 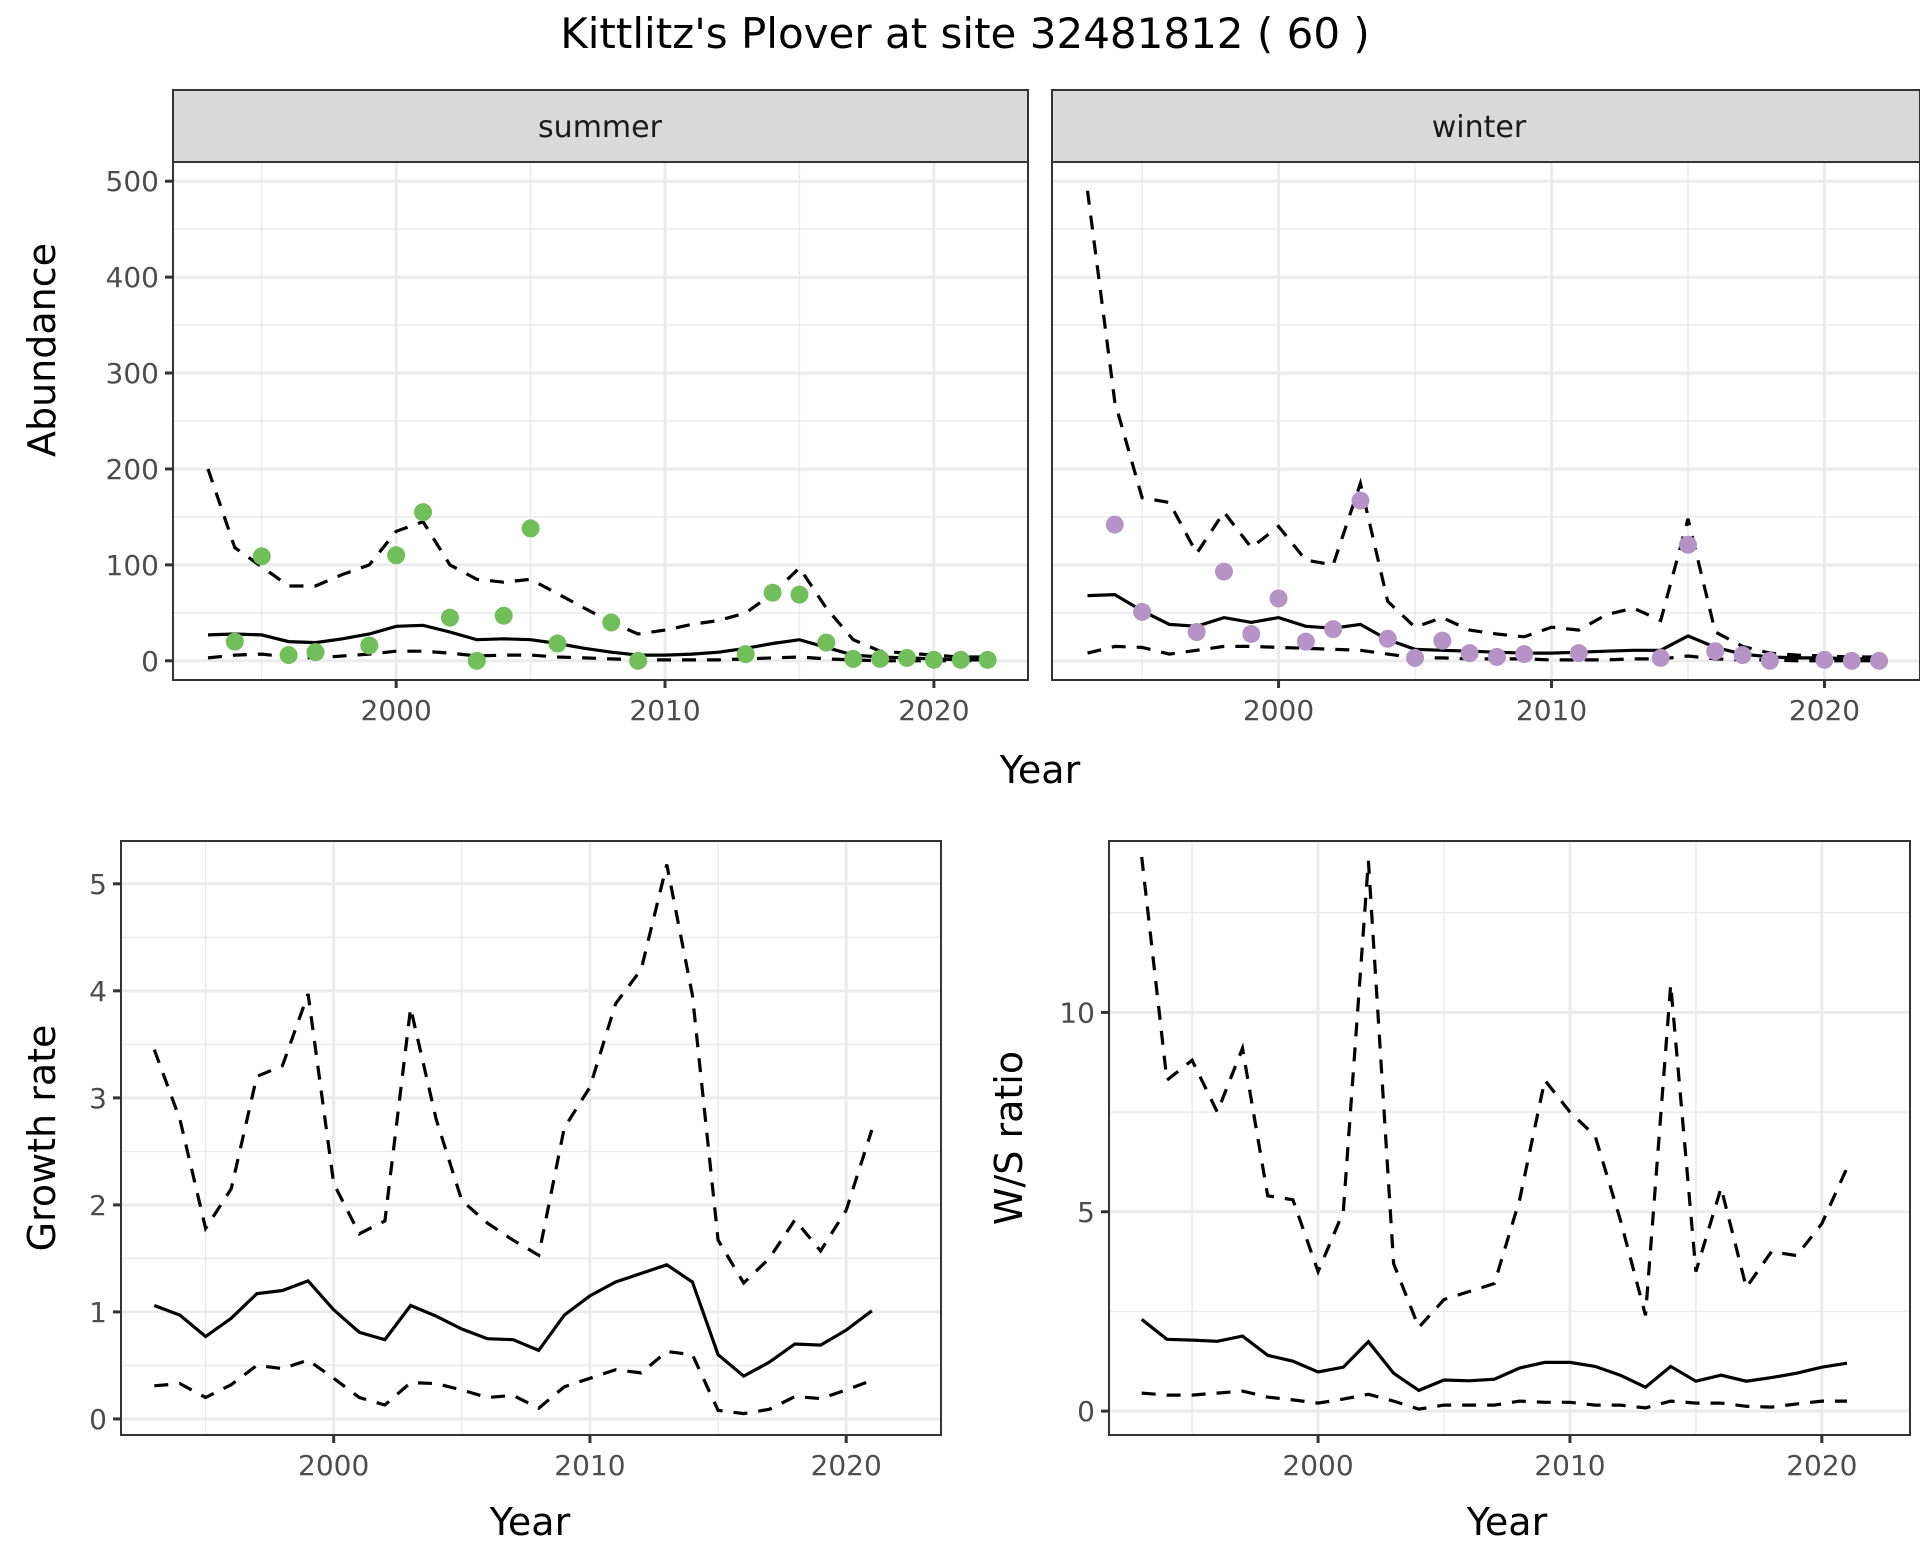 I want to click on strip-label-winter: winter, so click(x=1479, y=127).